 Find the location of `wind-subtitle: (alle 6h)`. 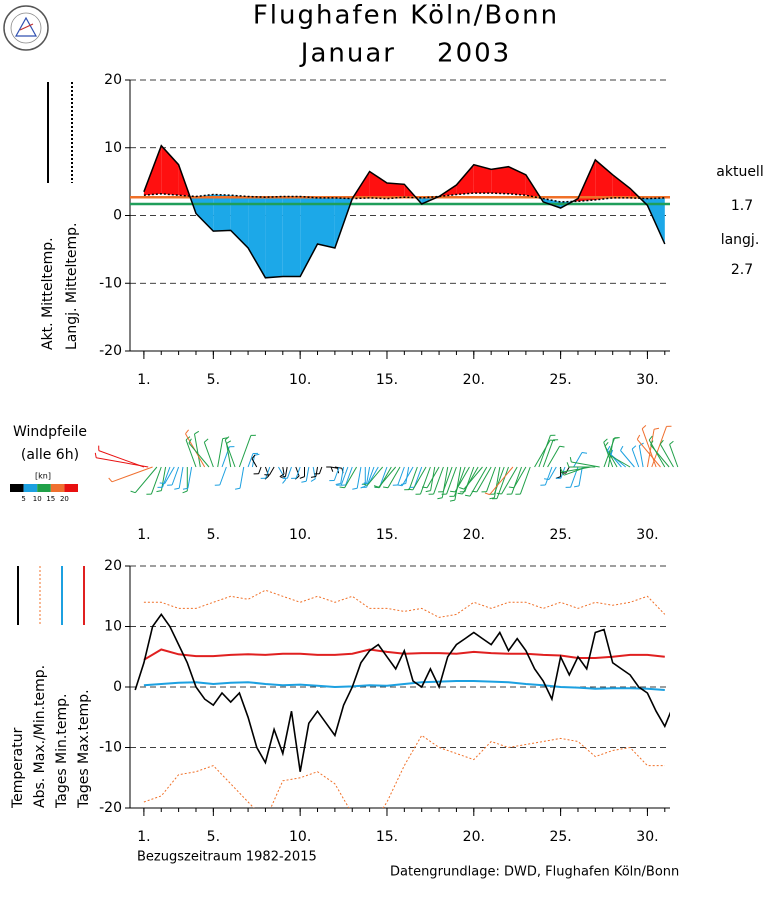

wind-subtitle: (alle 6h) is located at coordinates (50, 455).